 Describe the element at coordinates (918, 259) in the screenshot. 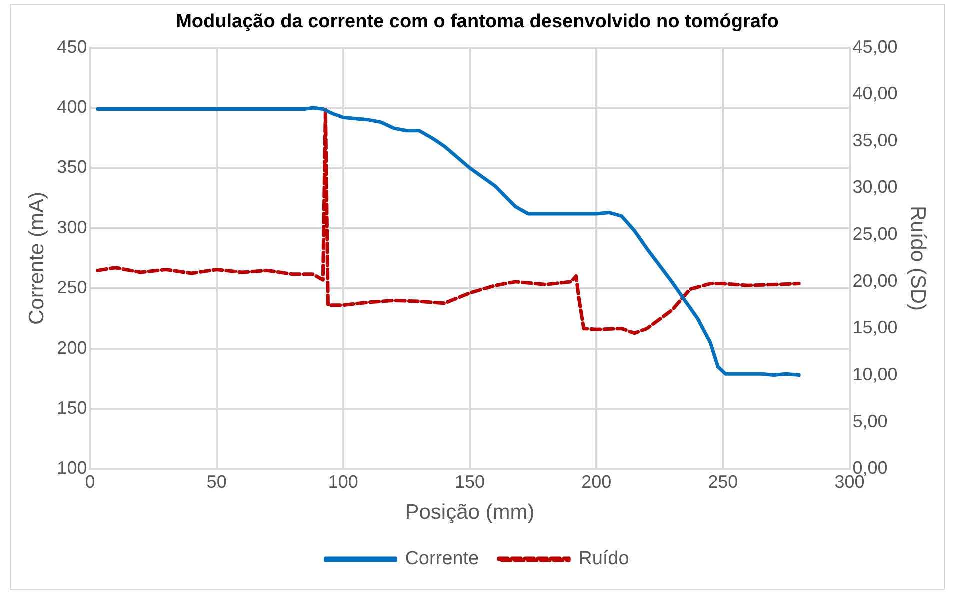

I see `y2-axis-title: Ruído (SD)` at that location.